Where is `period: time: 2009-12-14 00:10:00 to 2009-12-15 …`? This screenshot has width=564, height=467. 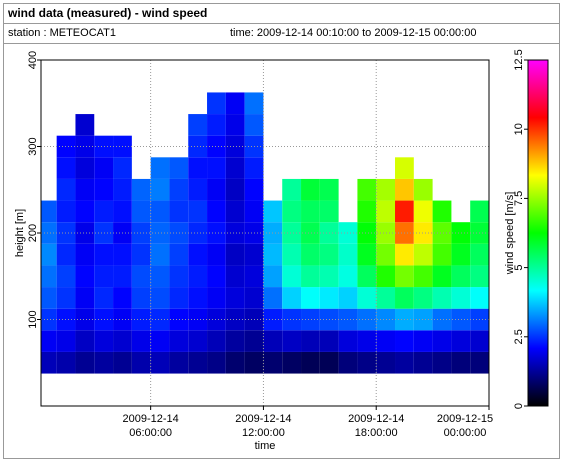
period: time: 2009-12-14 00:10:00 to 2009-12-15 … is located at coordinates (353, 33).